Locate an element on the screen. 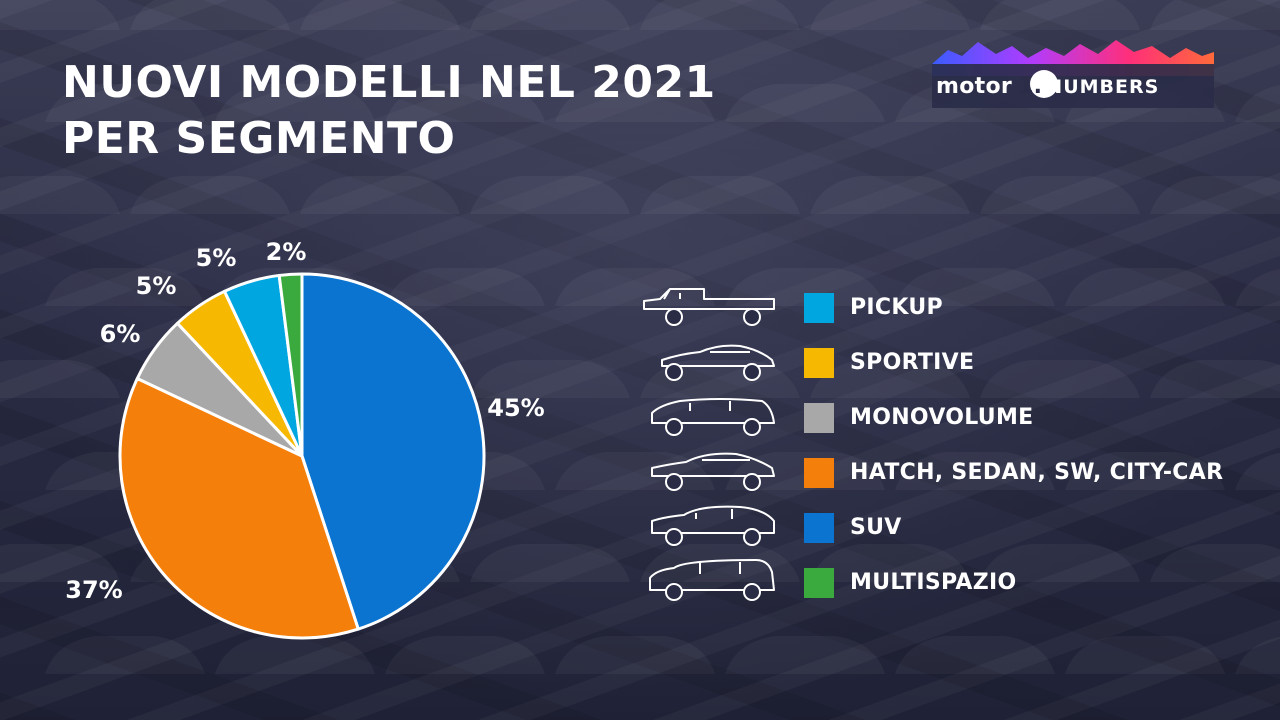 This screenshot has height=720, width=1280. logo-suffix: NUMBERS is located at coordinates (1103, 87).